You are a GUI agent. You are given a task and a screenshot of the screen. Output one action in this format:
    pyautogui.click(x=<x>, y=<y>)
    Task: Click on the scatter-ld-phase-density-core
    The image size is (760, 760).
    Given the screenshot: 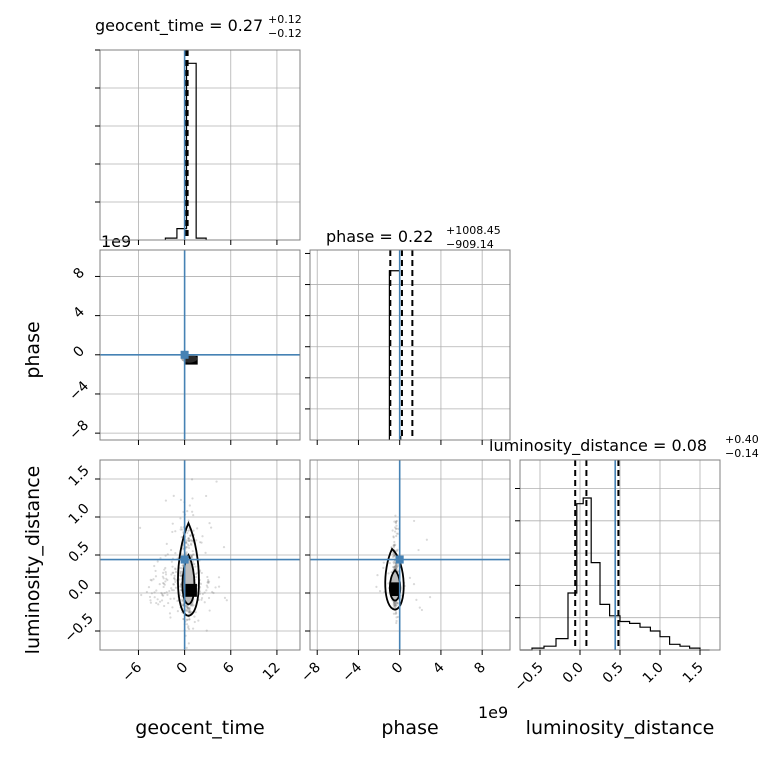 What is the action you would take?
    pyautogui.click(x=395, y=589)
    